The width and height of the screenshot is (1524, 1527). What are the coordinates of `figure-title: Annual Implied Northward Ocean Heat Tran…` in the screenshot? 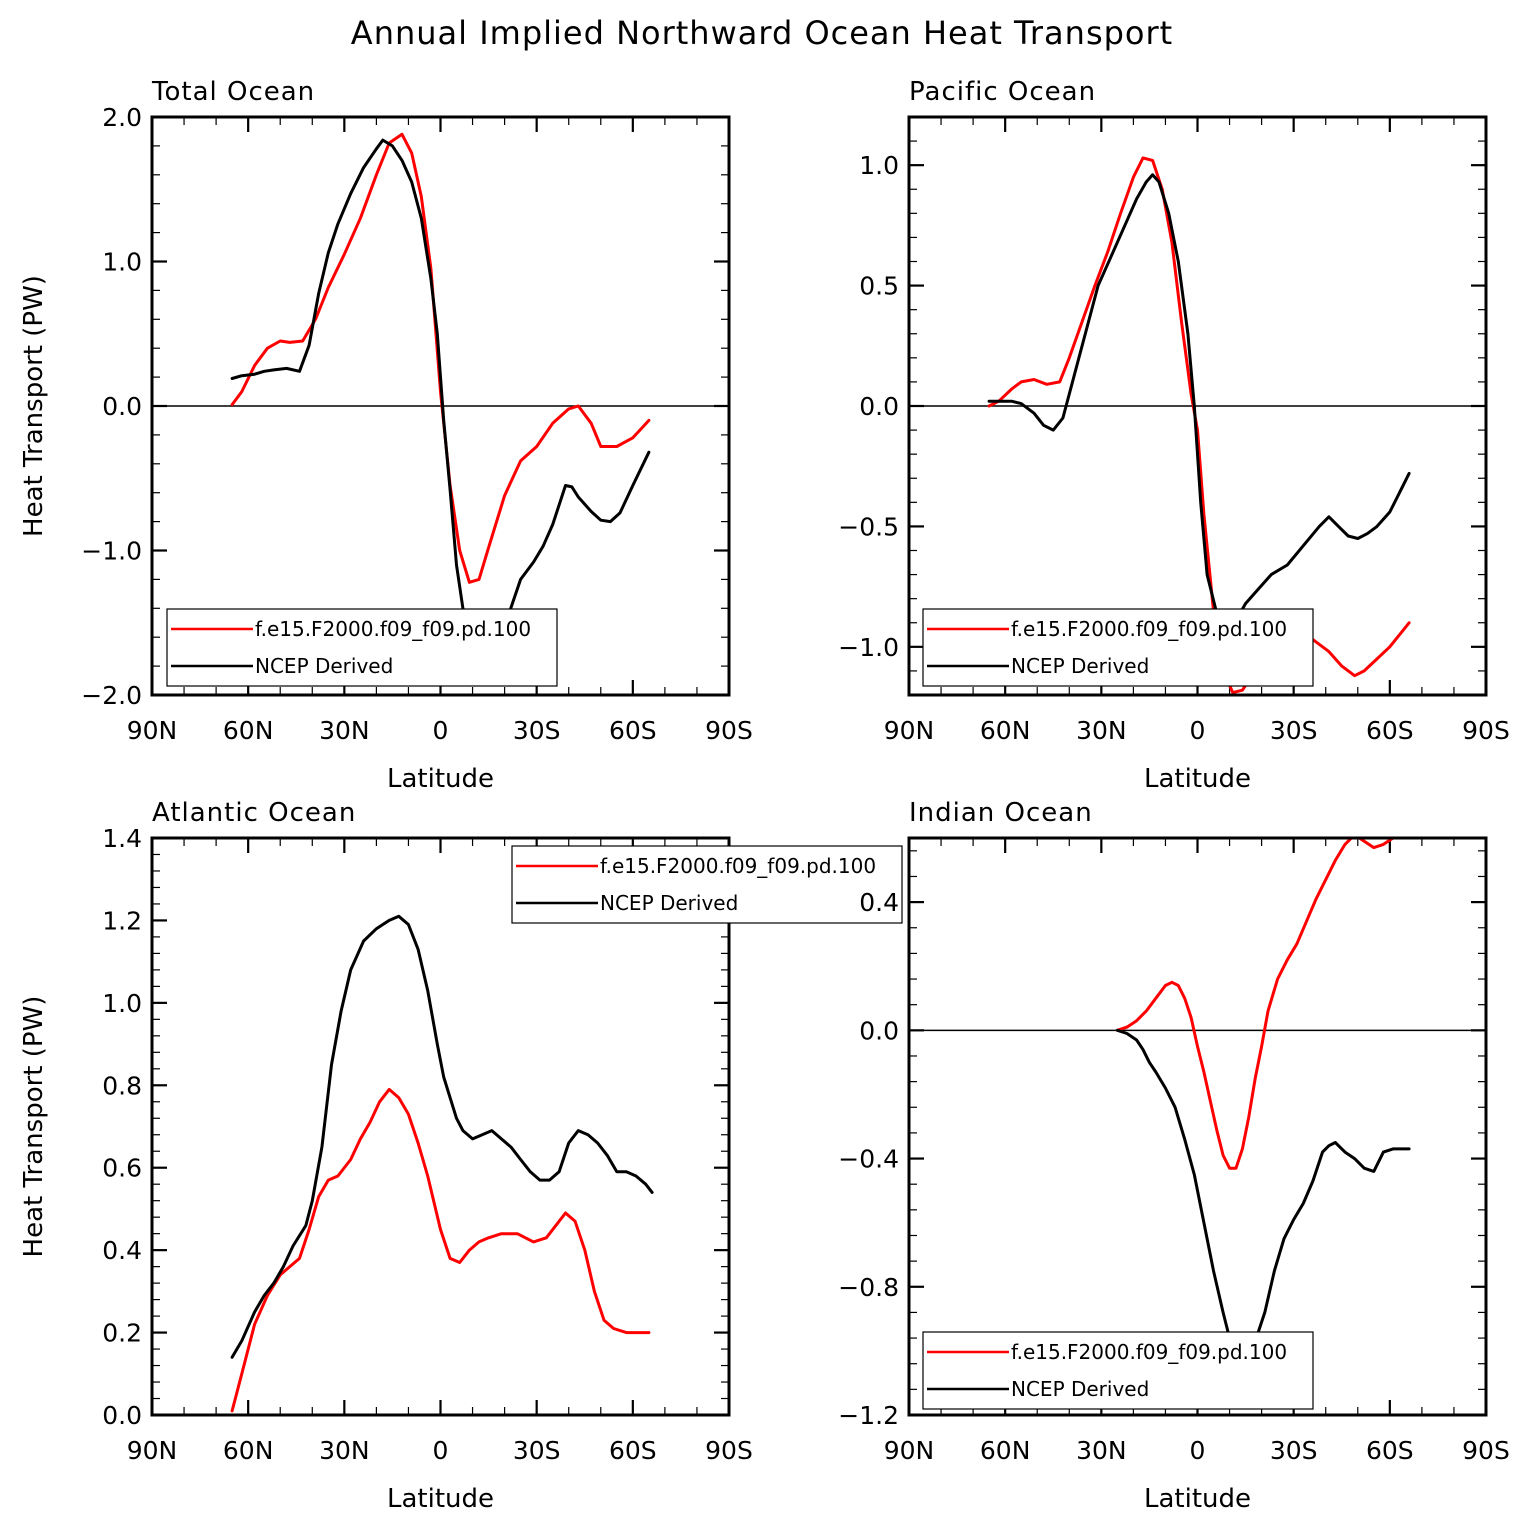 It's located at (762, 33).